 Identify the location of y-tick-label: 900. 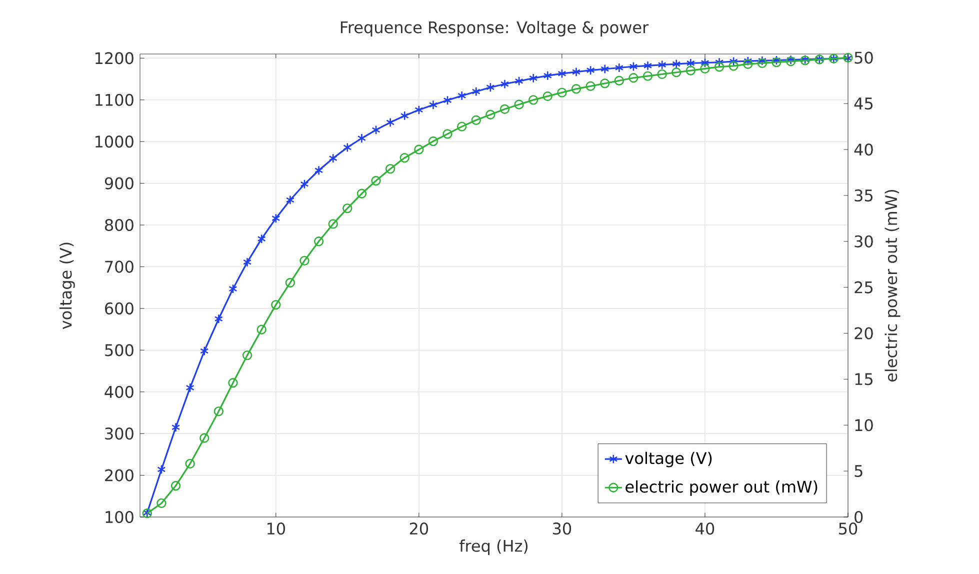
(119, 183).